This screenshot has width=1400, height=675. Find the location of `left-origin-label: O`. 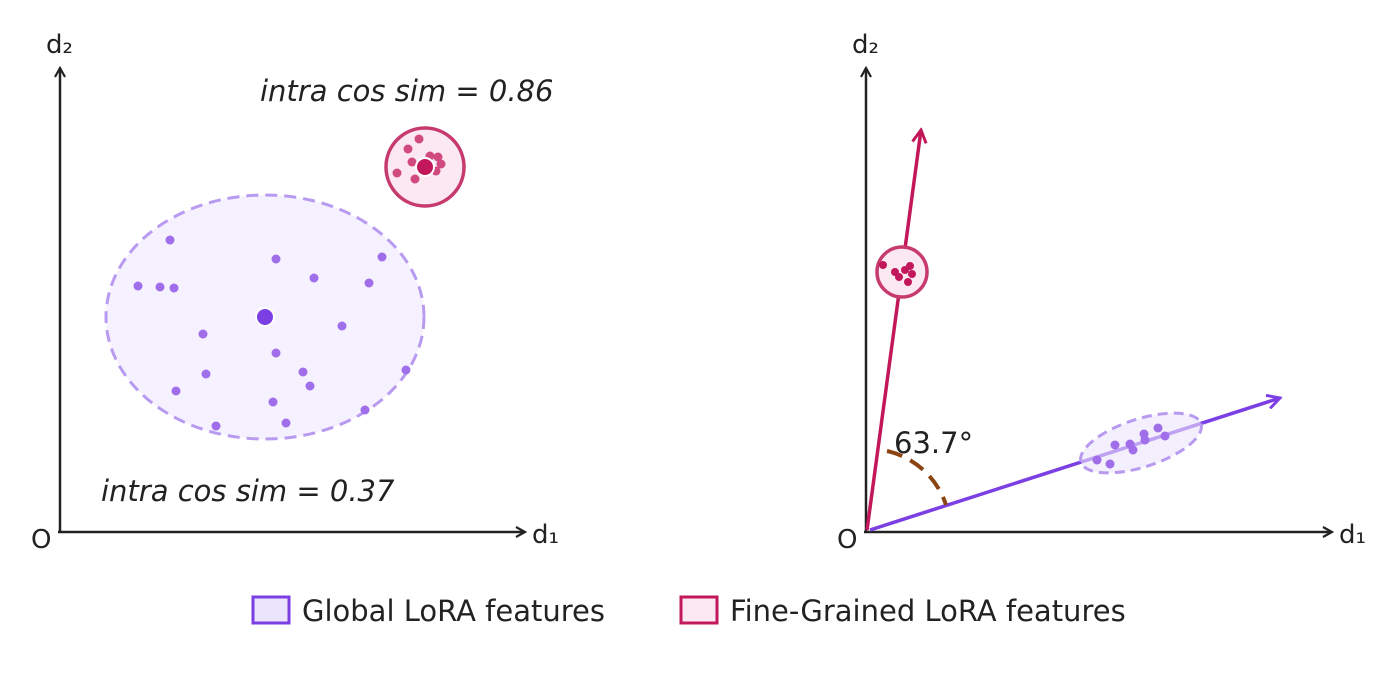

left-origin-label: O is located at coordinates (41, 540).